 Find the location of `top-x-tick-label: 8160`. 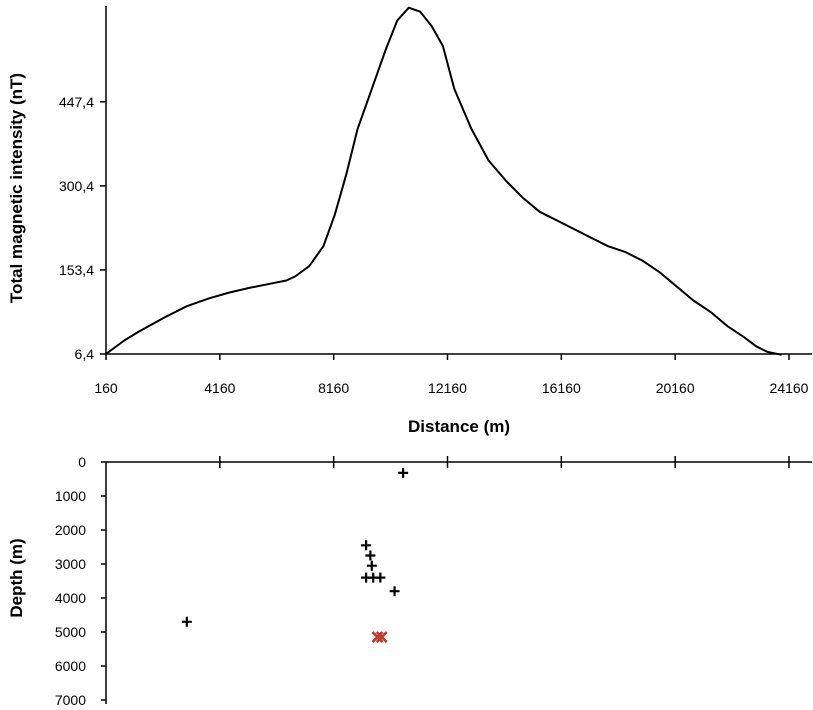

top-x-tick-label: 8160 is located at coordinates (333, 388).